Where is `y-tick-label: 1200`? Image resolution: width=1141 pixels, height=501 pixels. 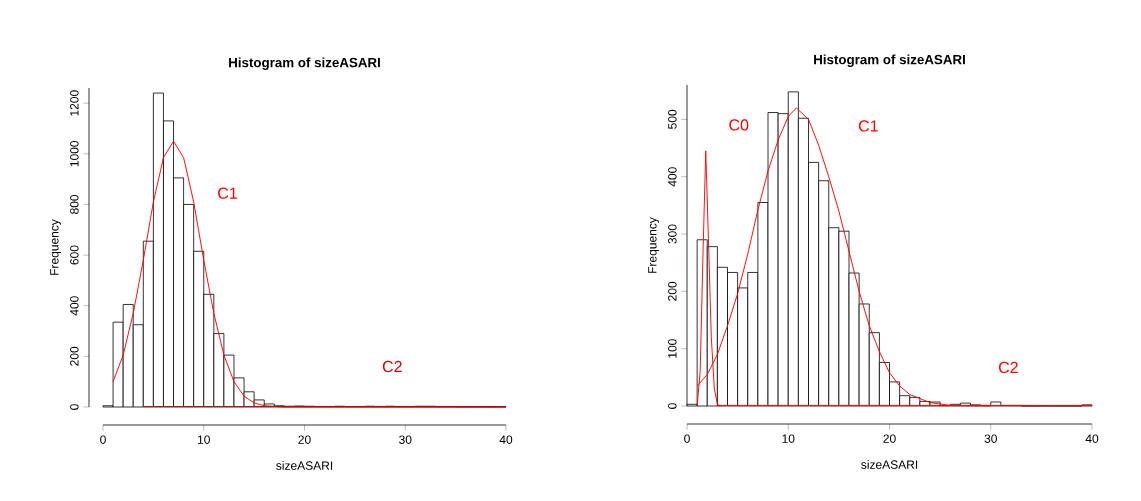
y-tick-label: 1200 is located at coordinates (74, 103).